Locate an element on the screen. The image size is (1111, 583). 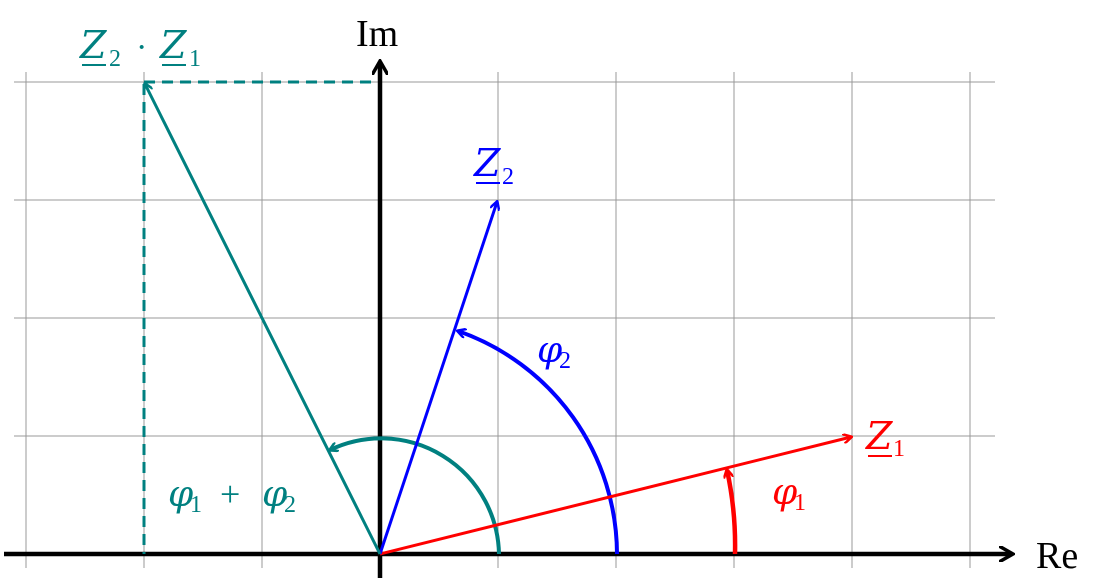
phi2-label: φ 2 is located at coordinates (554, 352).